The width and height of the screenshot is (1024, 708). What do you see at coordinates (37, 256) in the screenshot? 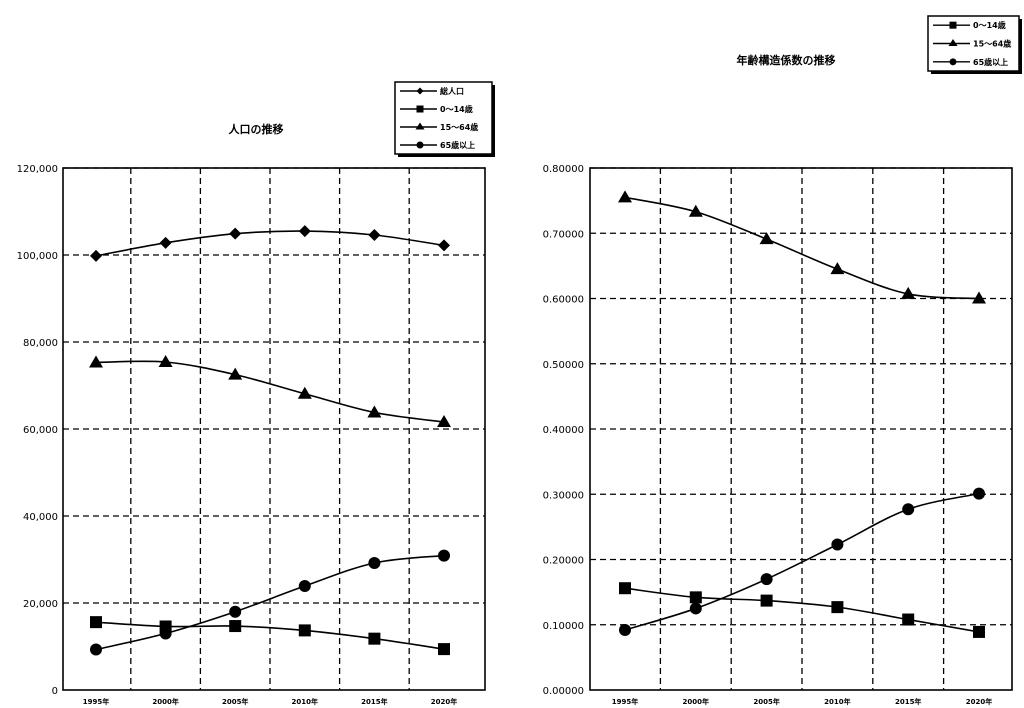
I see `y-tick-label: 100,000` at bounding box center [37, 256].